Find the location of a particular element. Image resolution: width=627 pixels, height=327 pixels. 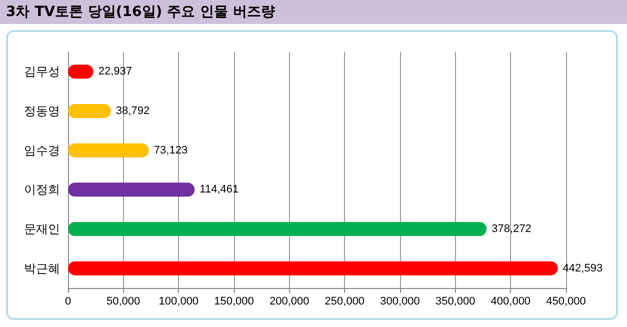

x-tick-label: 300,000 is located at coordinates (400, 302).